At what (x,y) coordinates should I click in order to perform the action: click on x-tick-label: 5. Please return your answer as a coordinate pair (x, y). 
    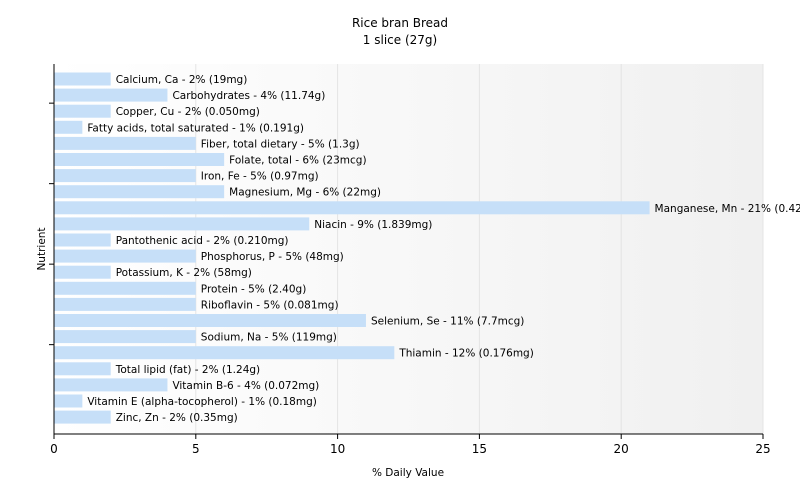
    Looking at the image, I should click on (196, 449).